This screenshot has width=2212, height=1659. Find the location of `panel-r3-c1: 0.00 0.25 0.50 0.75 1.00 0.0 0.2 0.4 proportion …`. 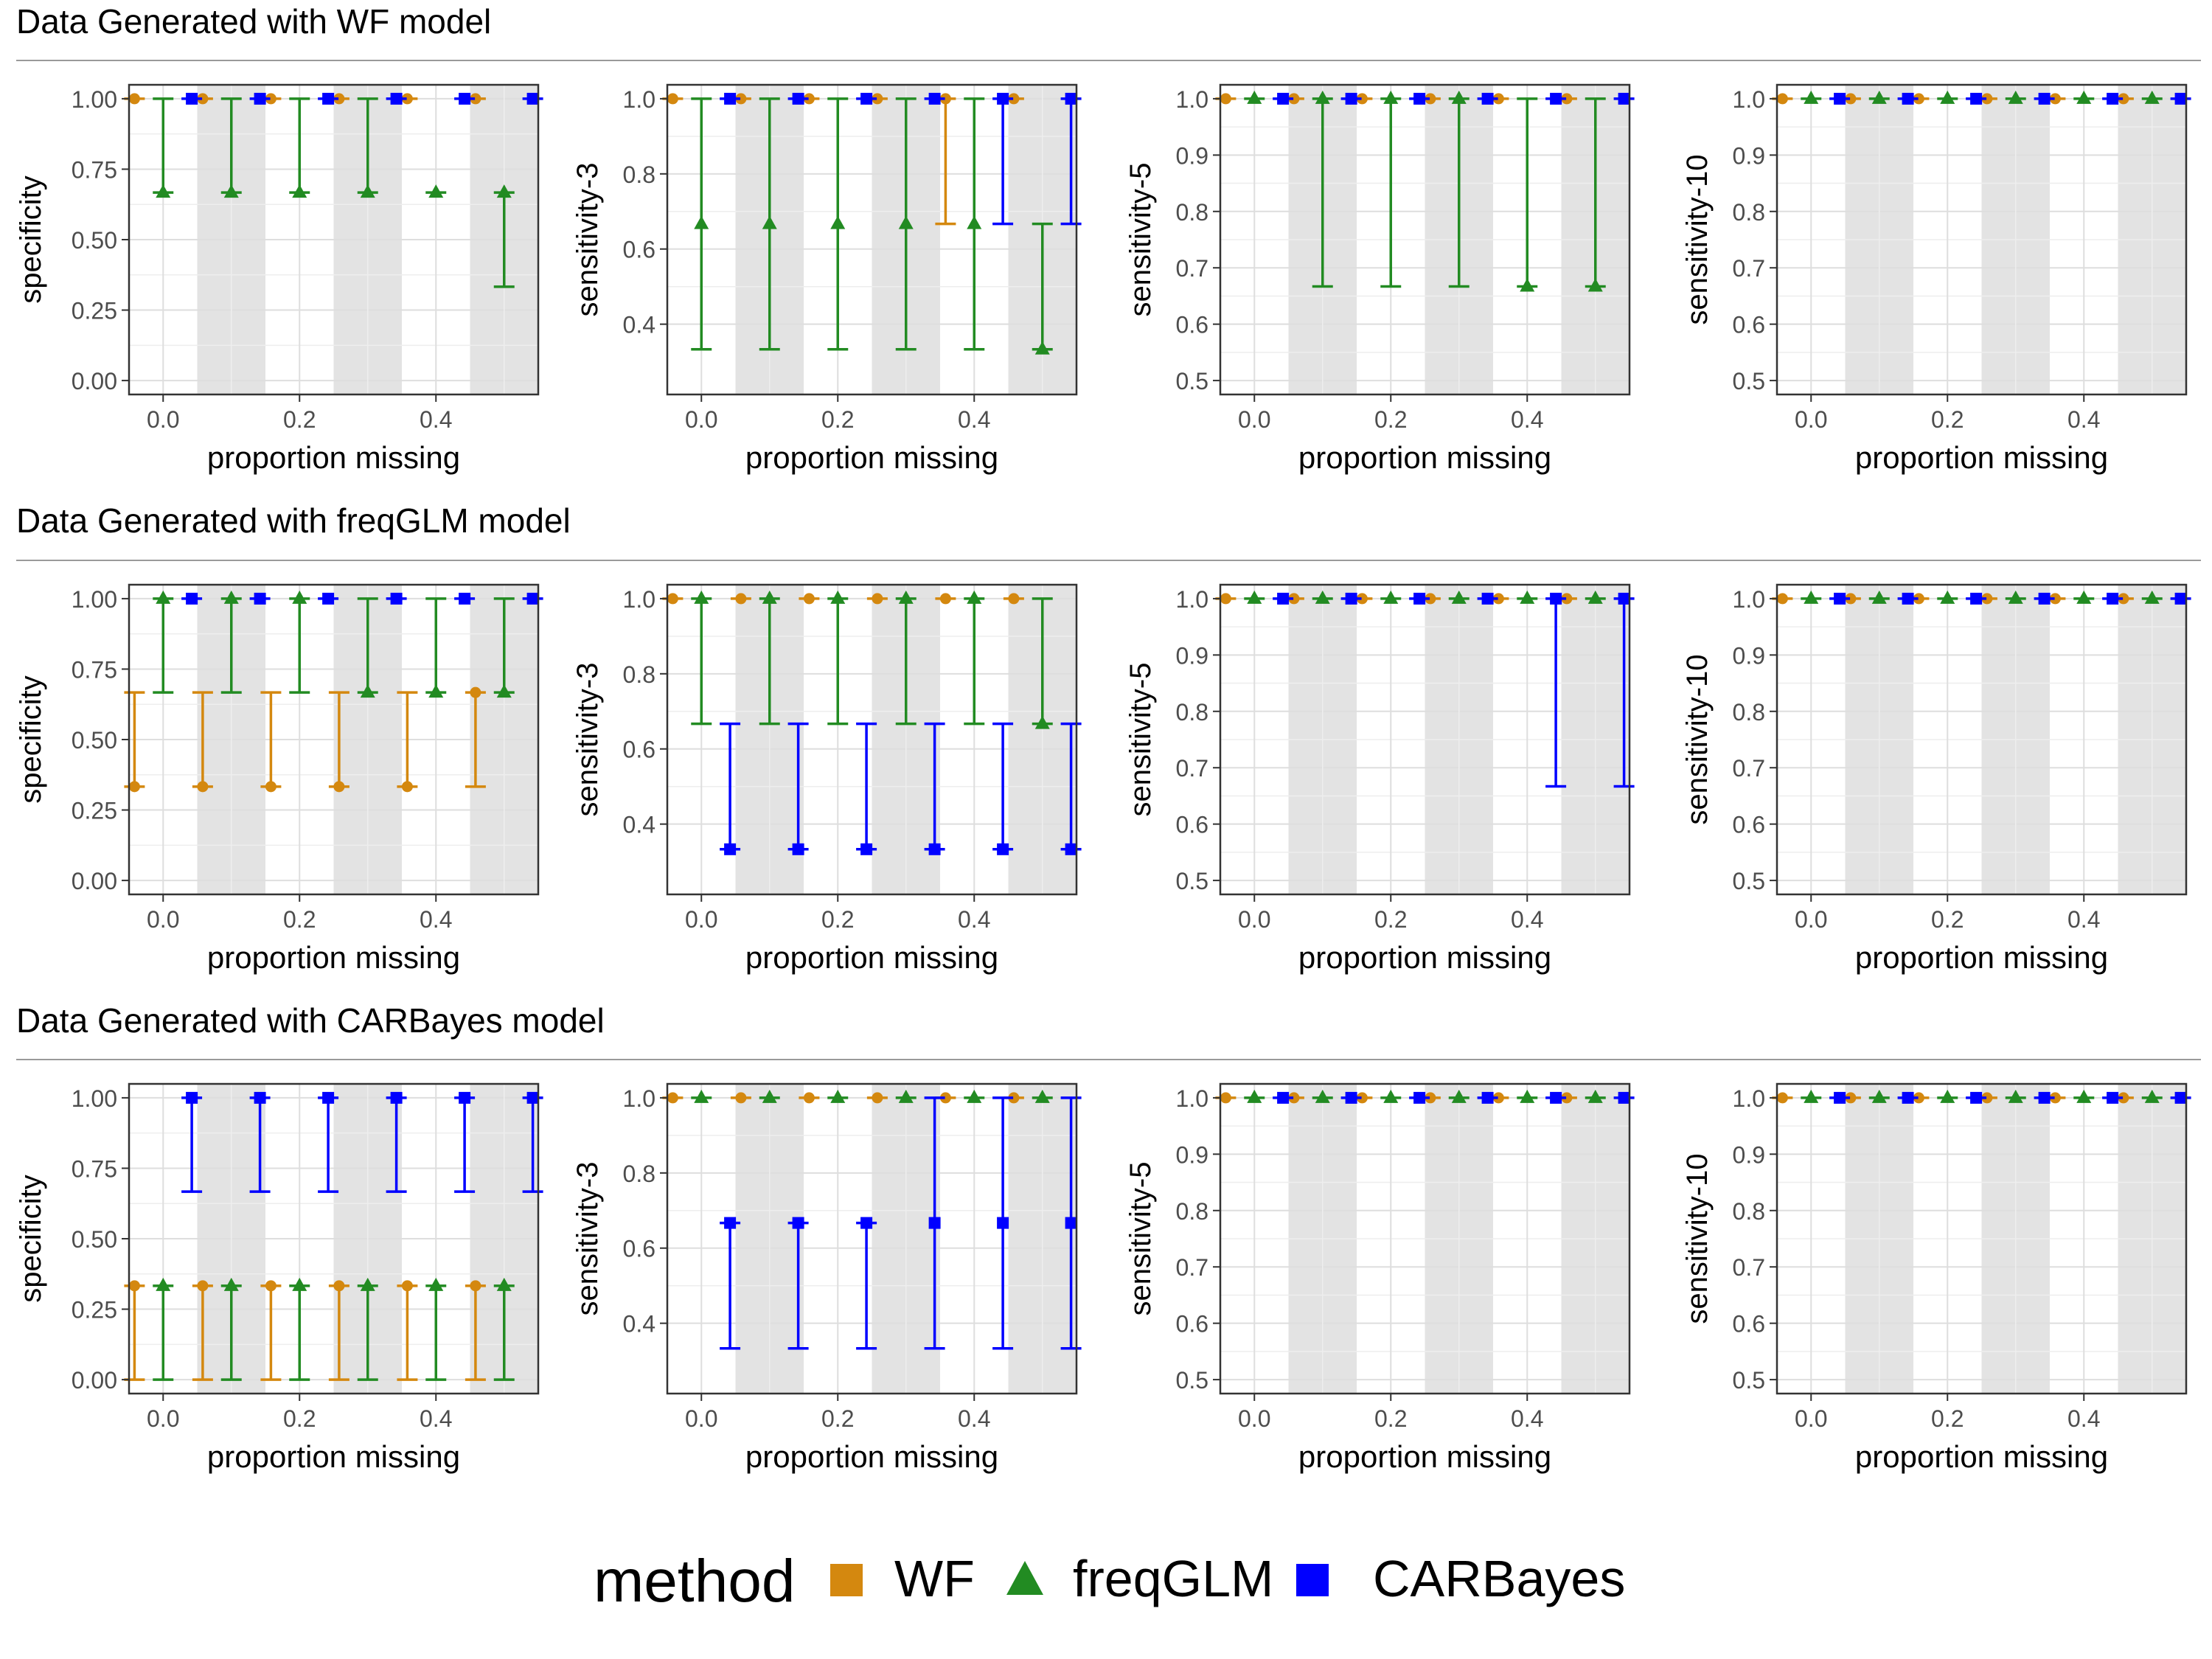

panel-r3-c1: 0.00 0.25 0.50 0.75 1.00 0.0 0.2 0.4 proportion … is located at coordinates (279, 1278).